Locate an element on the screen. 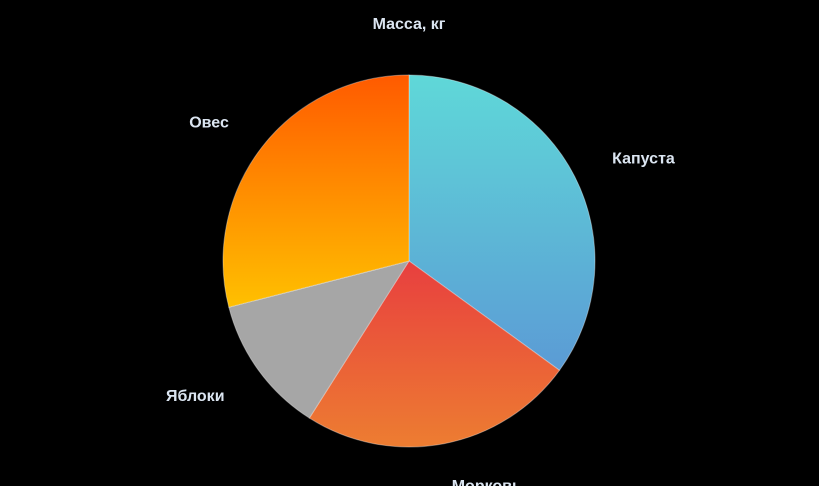 The height and width of the screenshot is (486, 819). pie-label-1: Морковь is located at coordinates (487, 482).